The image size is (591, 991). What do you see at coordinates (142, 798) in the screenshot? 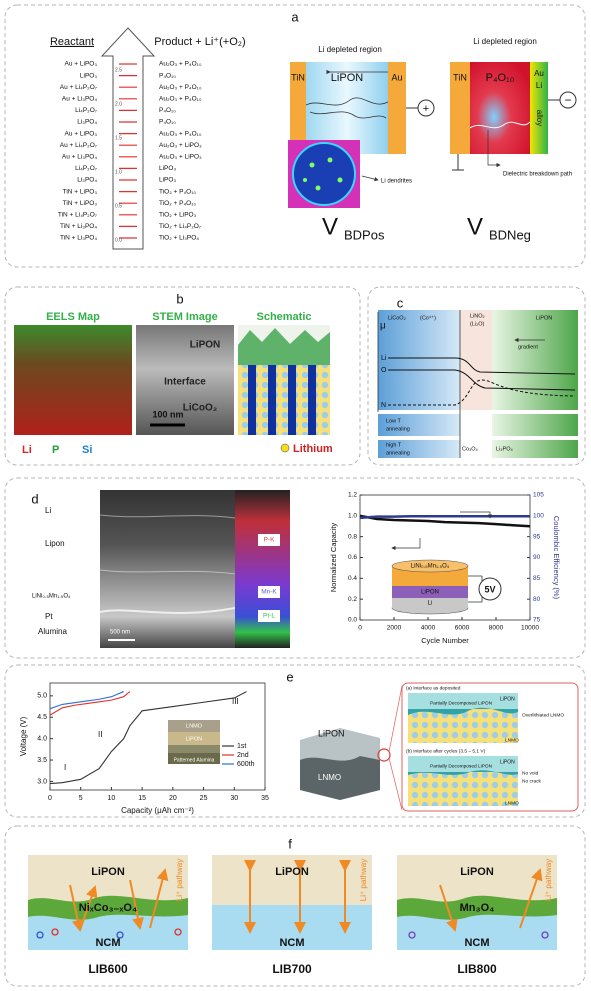
I see `x-tick-label: 15` at bounding box center [142, 798].